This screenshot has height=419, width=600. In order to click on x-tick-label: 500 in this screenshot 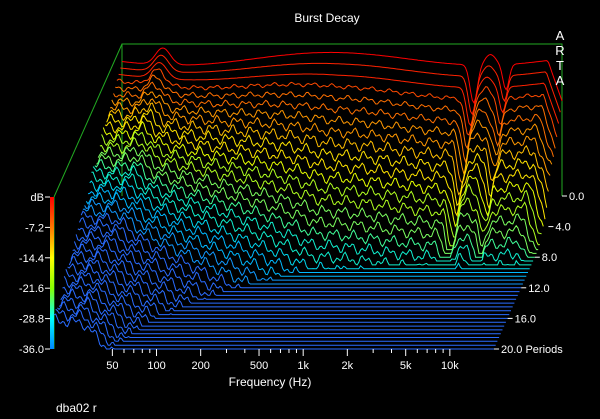, I will do `click(259, 366)`.